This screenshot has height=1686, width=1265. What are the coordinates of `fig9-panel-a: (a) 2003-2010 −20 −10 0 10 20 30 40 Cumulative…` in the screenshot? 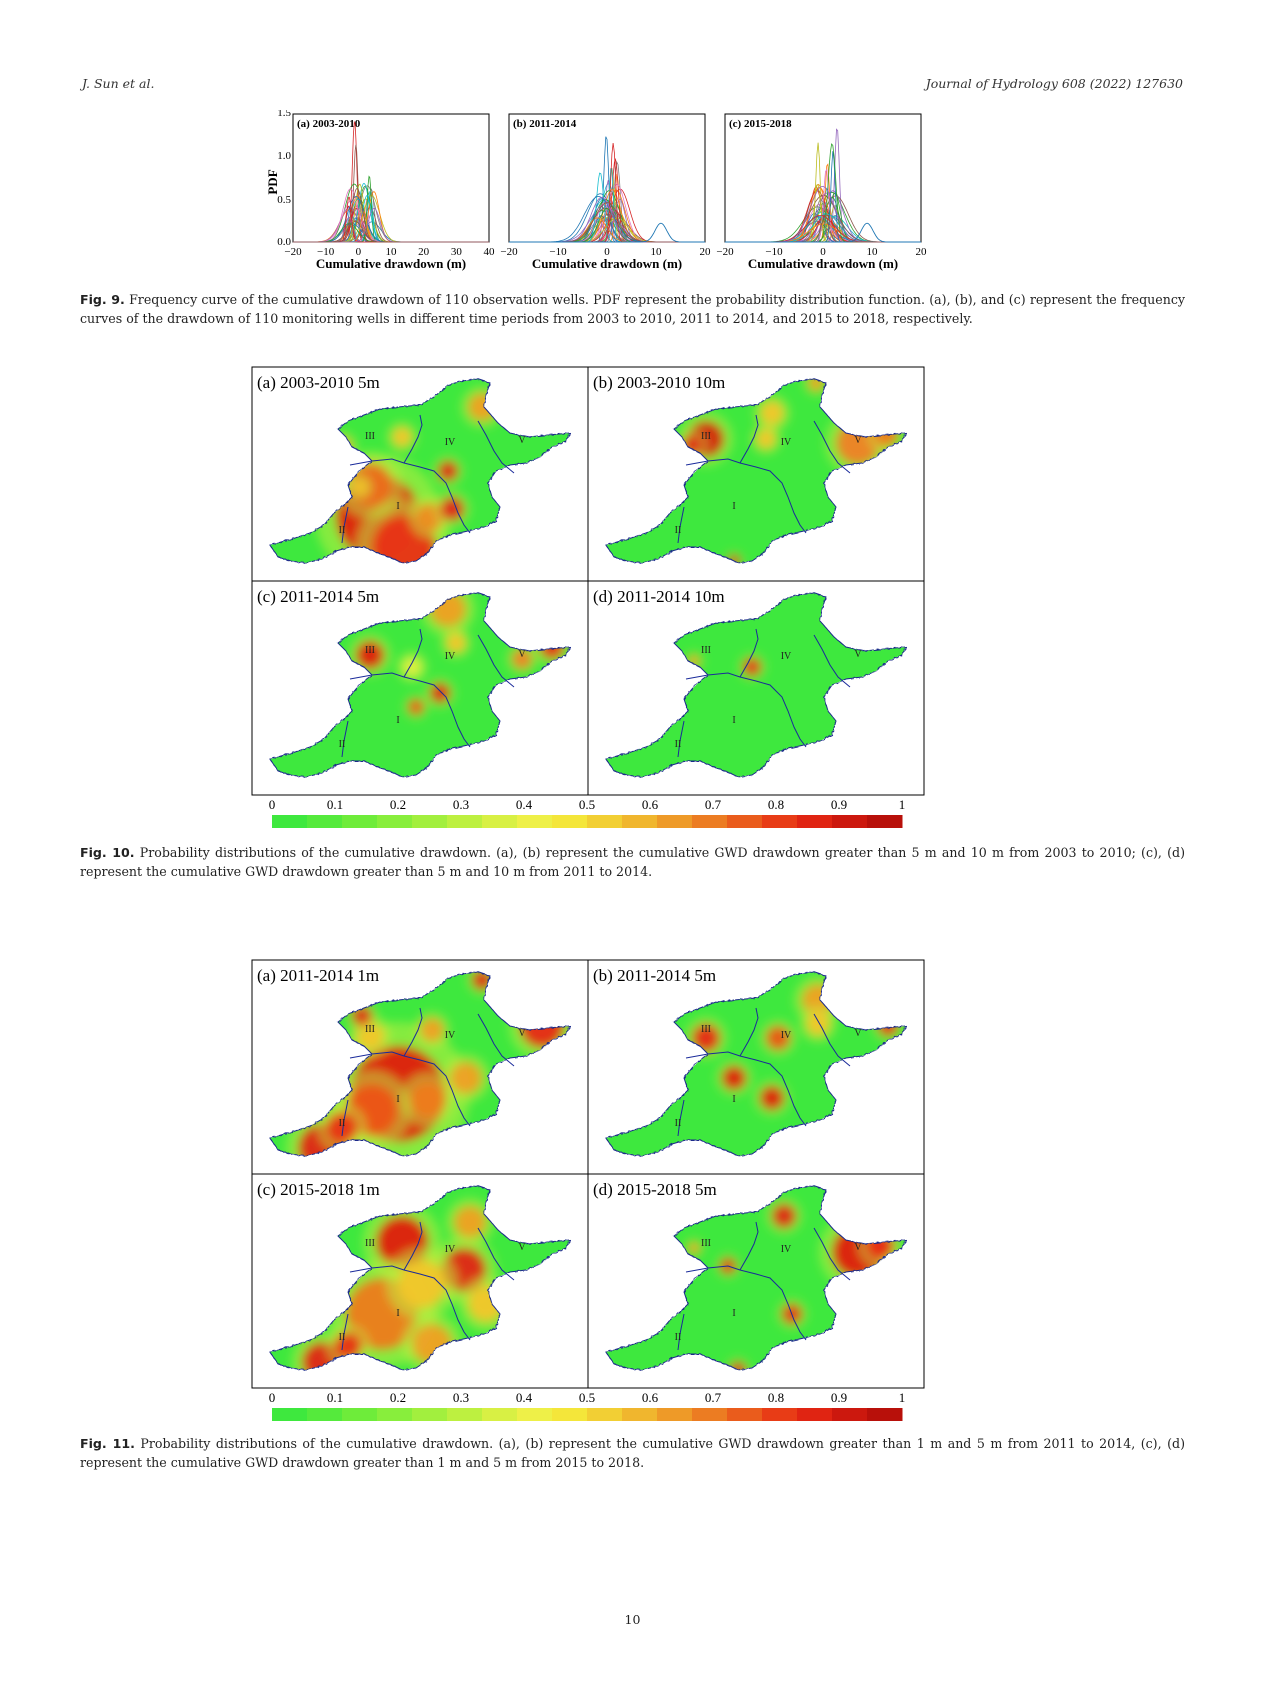 It's located at (389, 192).